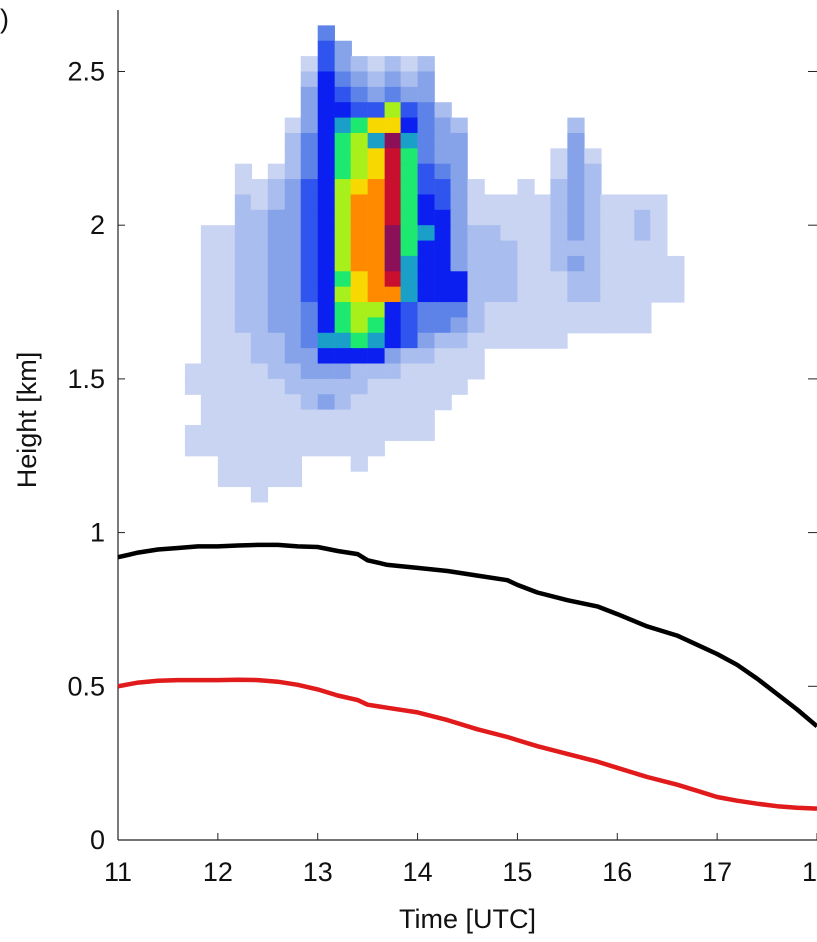 The image size is (817, 942). I want to click on x-tick-label: 18, so click(809, 872).